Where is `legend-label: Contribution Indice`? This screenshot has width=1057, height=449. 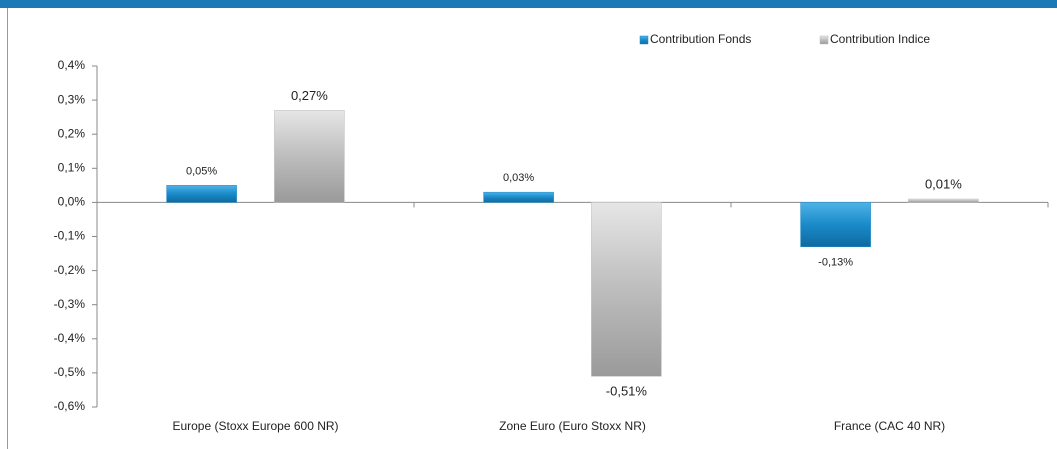
legend-label: Contribution Indice is located at coordinates (880, 39).